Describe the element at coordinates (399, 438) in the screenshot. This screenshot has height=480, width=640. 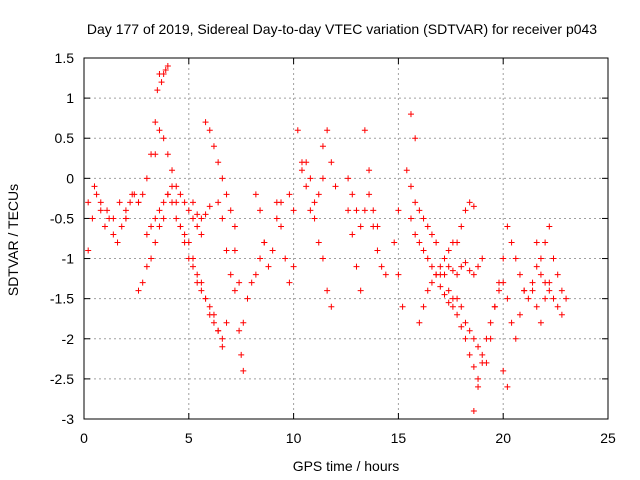
I see `x-tick-label: 15` at that location.